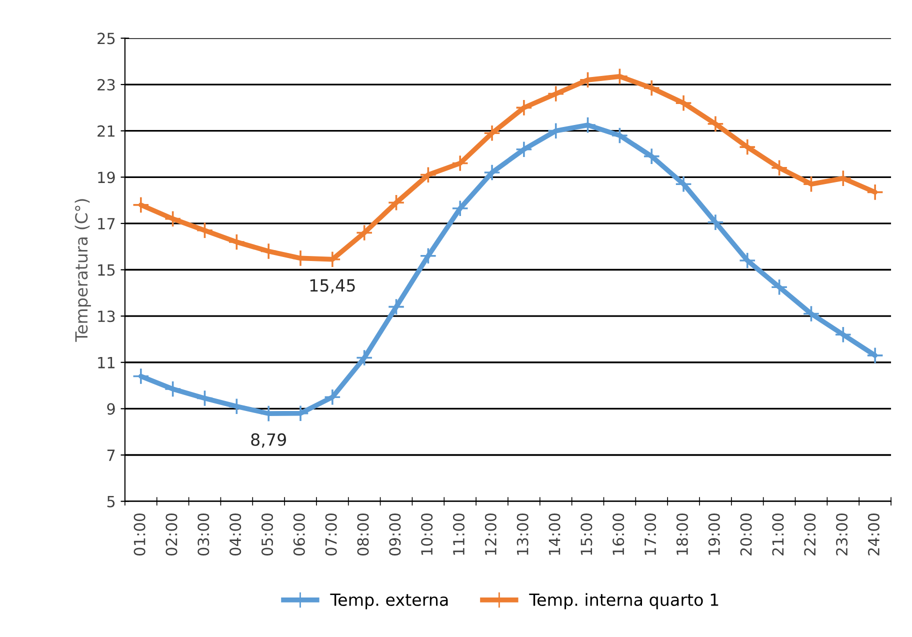 This screenshot has width=912, height=637. I want to click on x-tick-label: 03:00, so click(204, 534).